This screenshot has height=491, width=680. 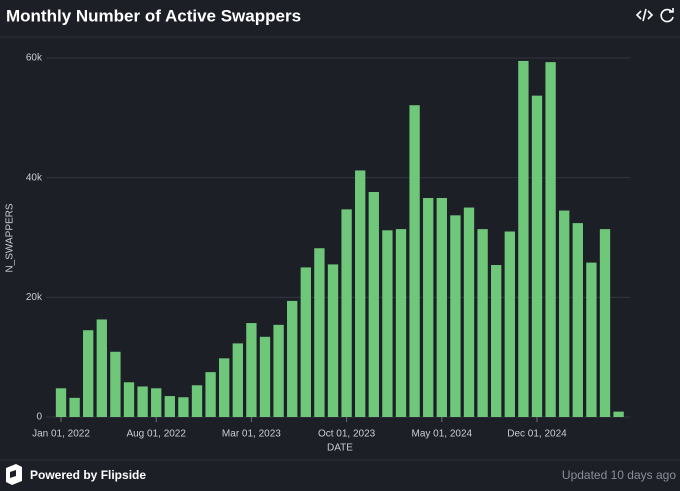 What do you see at coordinates (34, 58) in the screenshot?
I see `y-tick-label: 60k` at bounding box center [34, 58].